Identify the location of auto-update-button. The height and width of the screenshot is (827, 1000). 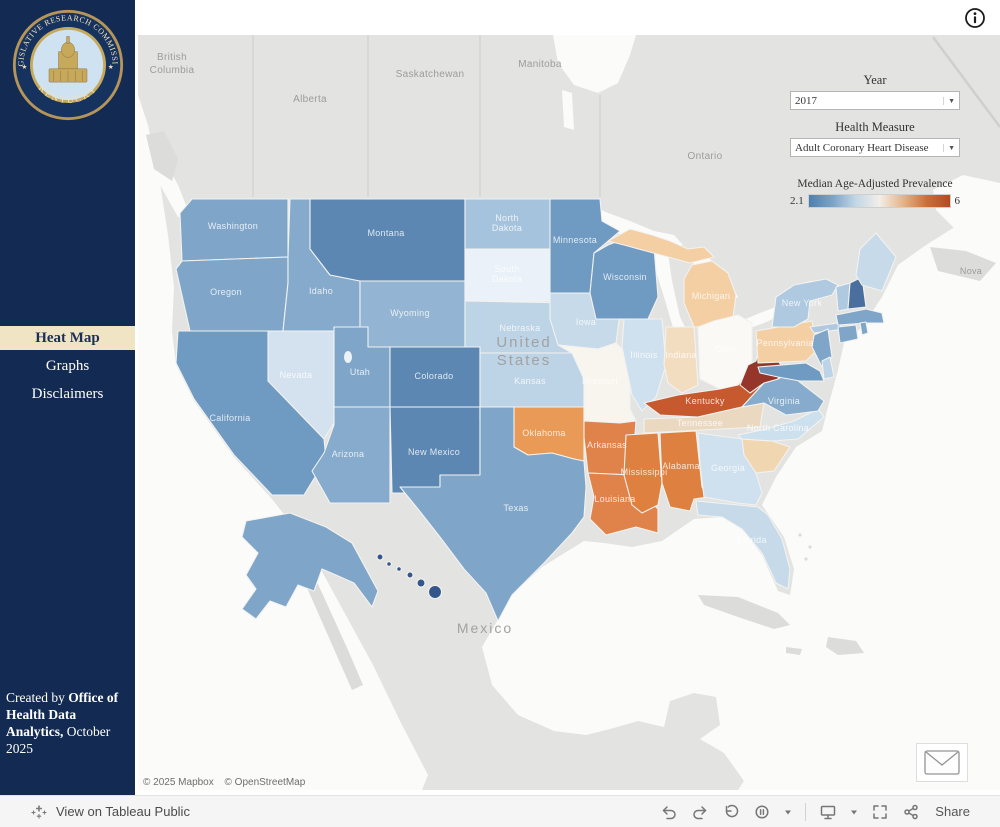
(762, 812).